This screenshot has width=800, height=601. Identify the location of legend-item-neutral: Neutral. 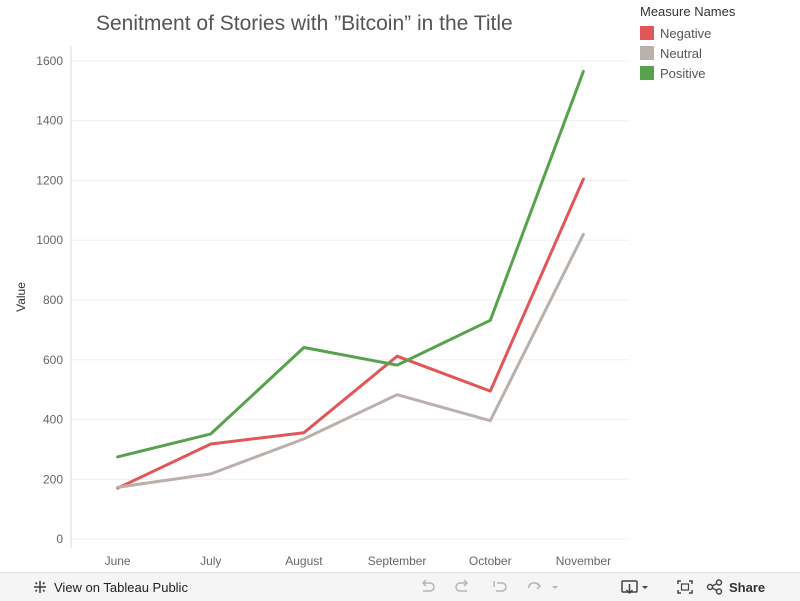
(715, 53).